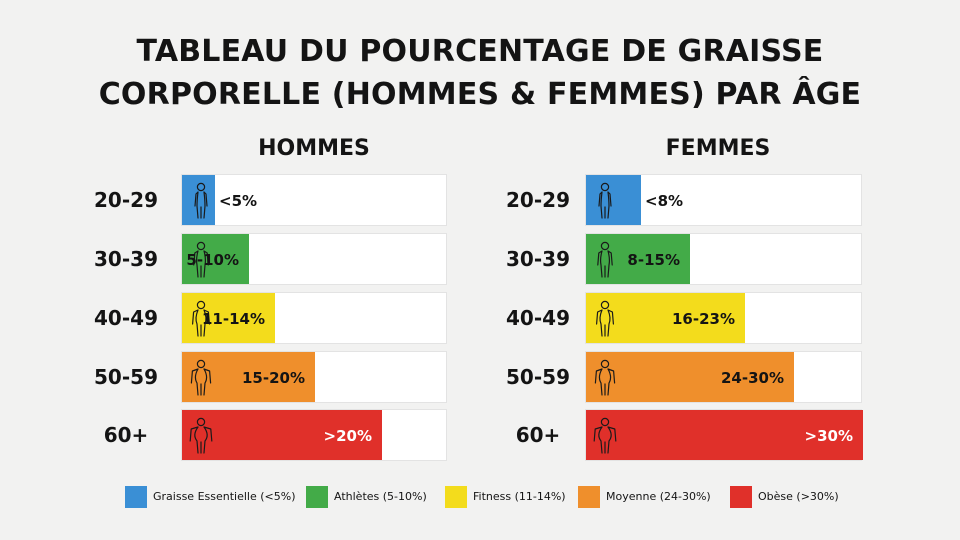  What do you see at coordinates (752, 378) in the screenshot?
I see `bar-value-label: 24-30%` at bounding box center [752, 378].